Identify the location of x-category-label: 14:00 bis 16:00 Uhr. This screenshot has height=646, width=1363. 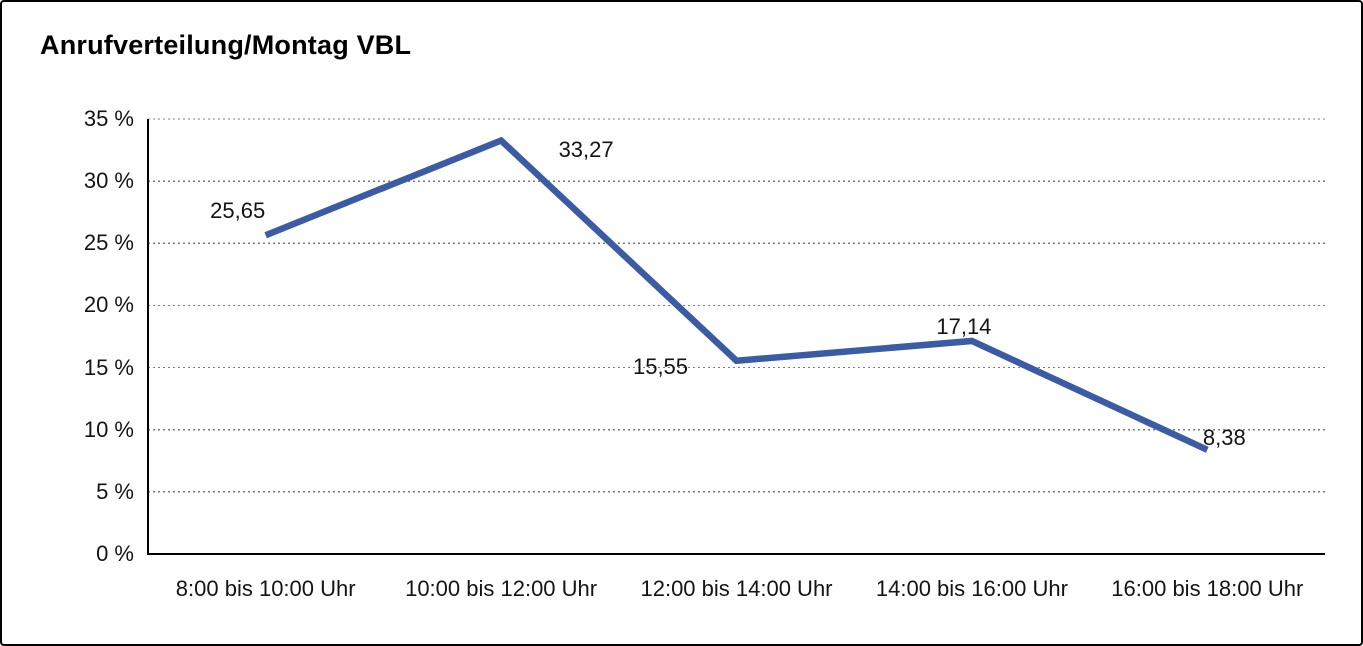
(971, 588).